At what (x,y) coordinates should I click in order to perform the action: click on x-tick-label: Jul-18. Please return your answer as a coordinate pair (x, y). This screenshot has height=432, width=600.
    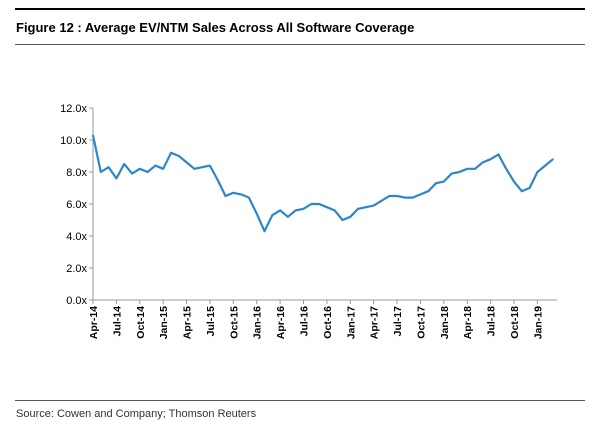
    Looking at the image, I should click on (492, 321).